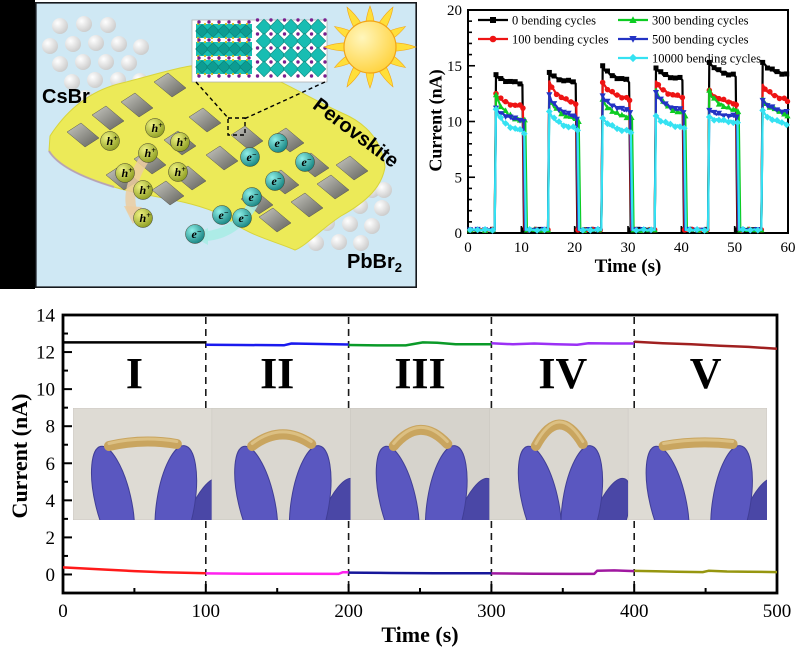 The height and width of the screenshot is (660, 800). What do you see at coordinates (700, 40) in the screenshot?
I see `svg-text: 500 bending cycles` at bounding box center [700, 40].